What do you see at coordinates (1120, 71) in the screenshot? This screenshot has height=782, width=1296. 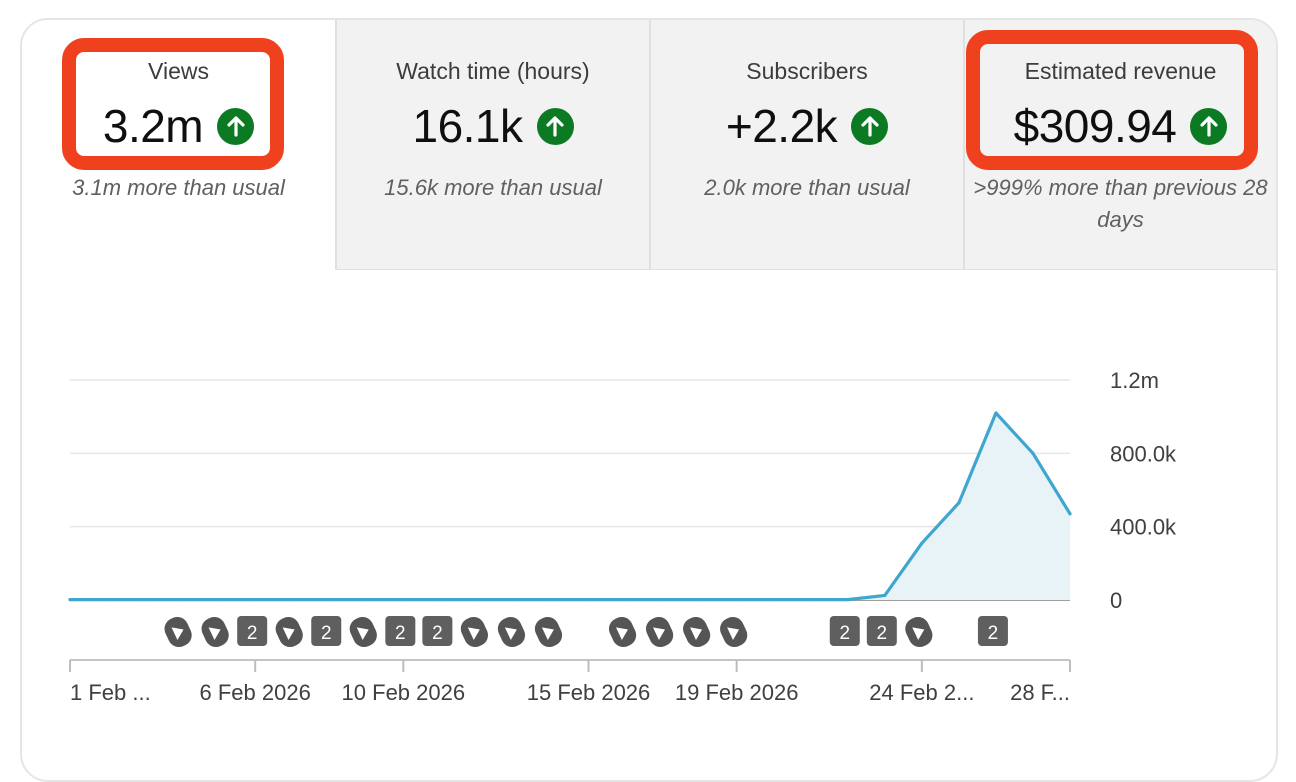 I see `revenue-label: Estimated revenue` at bounding box center [1120, 71].